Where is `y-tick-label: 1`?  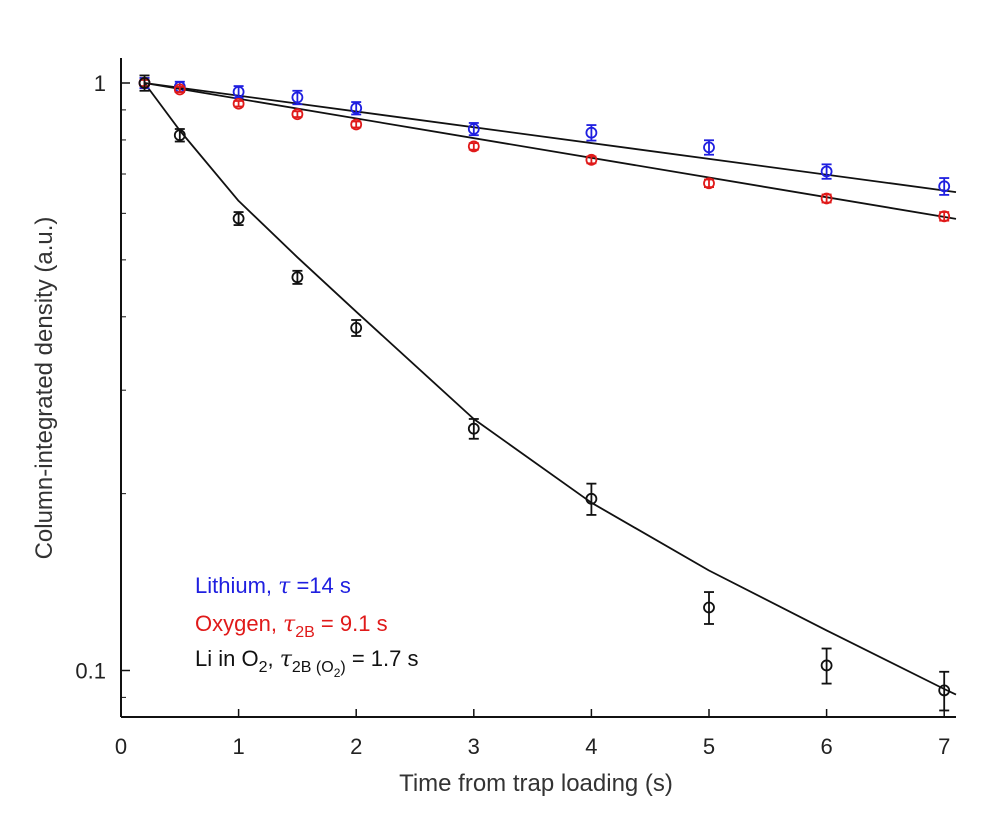
y-tick-label: 1 is located at coordinates (100, 83).